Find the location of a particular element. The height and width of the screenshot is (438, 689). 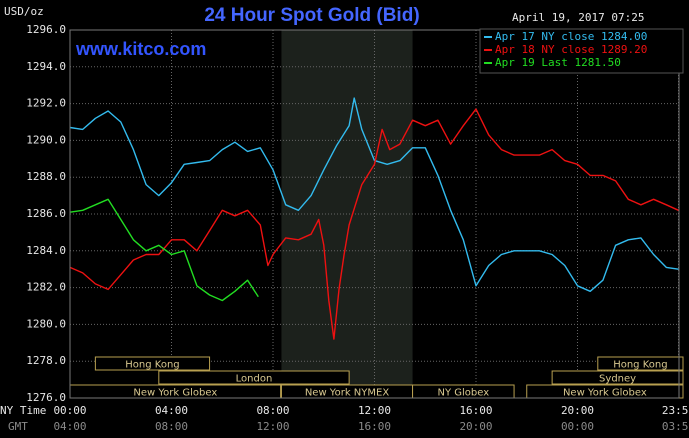

y-tick-label: 1284.0 is located at coordinates (46, 250).